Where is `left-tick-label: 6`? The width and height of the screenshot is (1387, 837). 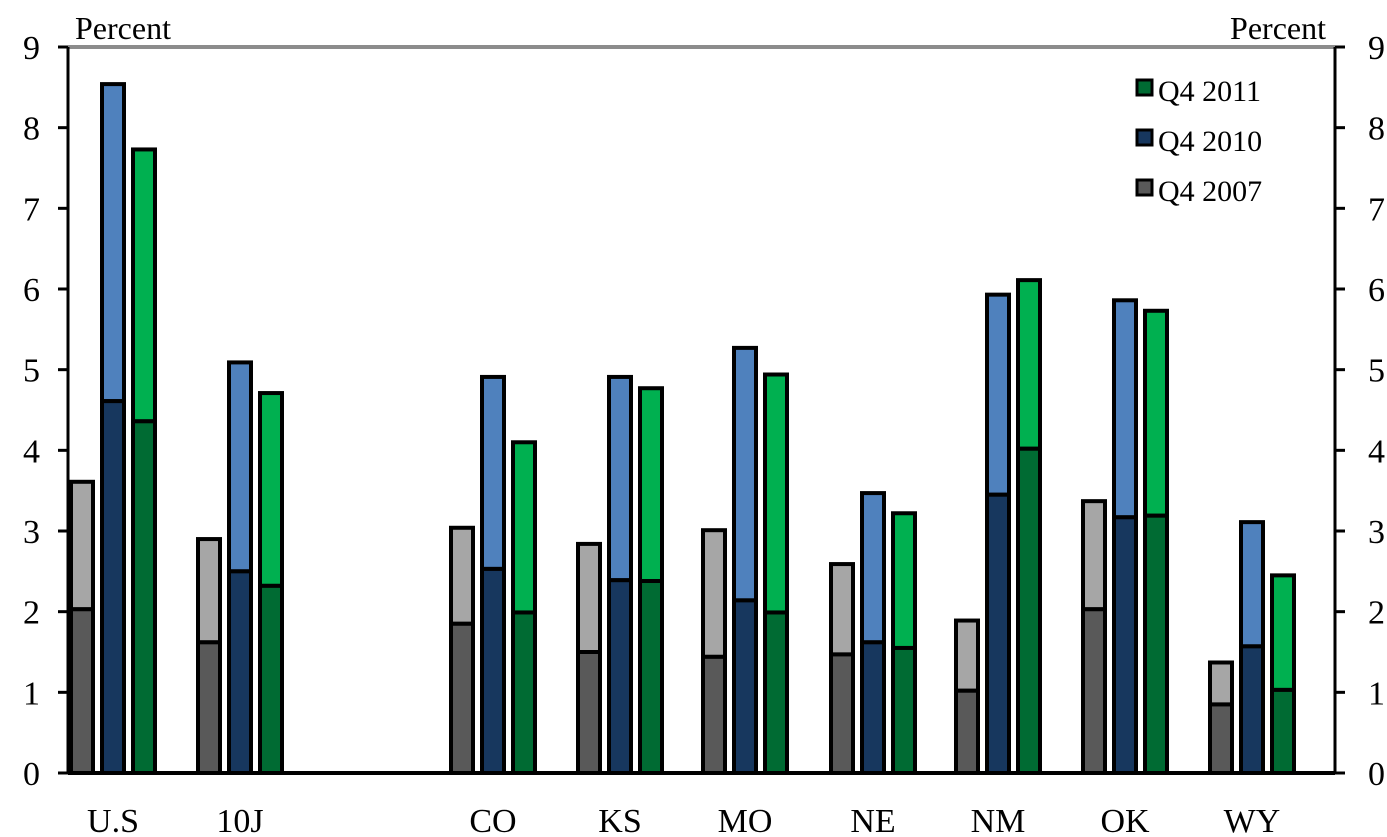 left-tick-label: 6 is located at coordinates (31, 290).